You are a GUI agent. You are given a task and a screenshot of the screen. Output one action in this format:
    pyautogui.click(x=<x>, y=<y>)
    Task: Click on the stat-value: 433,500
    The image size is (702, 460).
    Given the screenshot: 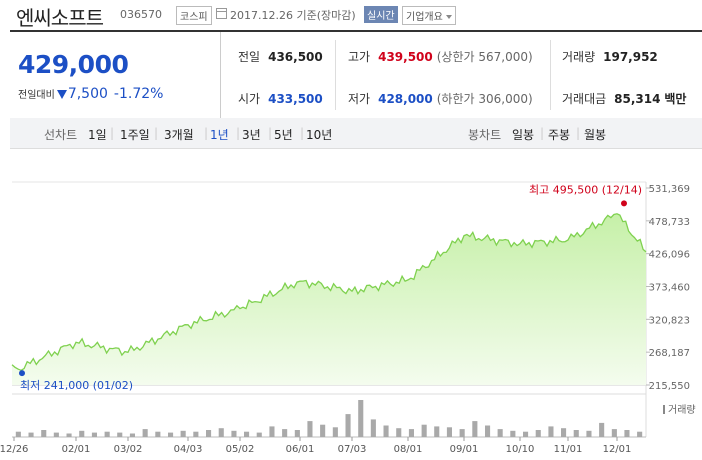 What is the action you would take?
    pyautogui.click(x=295, y=99)
    